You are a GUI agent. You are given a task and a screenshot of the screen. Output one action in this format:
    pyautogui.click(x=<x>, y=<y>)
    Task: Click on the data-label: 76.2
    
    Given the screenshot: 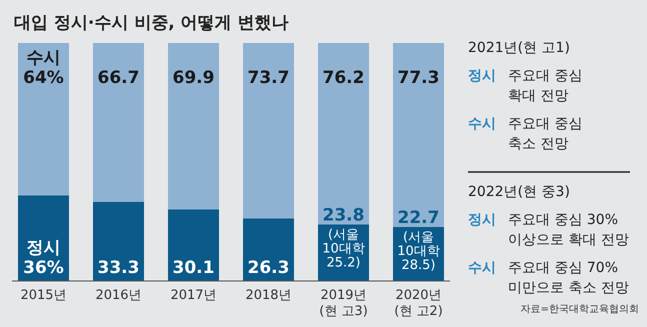 What is the action you would take?
    pyautogui.click(x=343, y=78)
    